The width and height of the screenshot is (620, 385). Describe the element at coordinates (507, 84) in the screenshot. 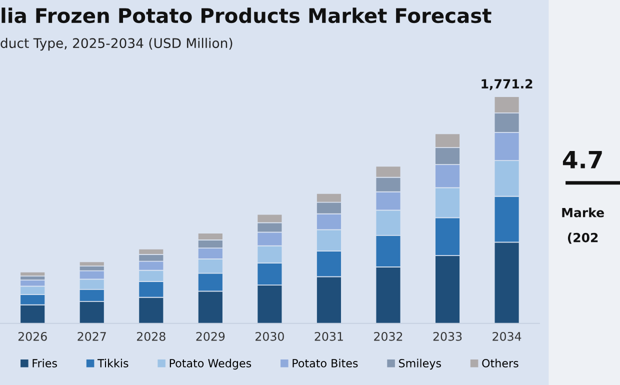

I see `annotation: 1,771.2` at that location.